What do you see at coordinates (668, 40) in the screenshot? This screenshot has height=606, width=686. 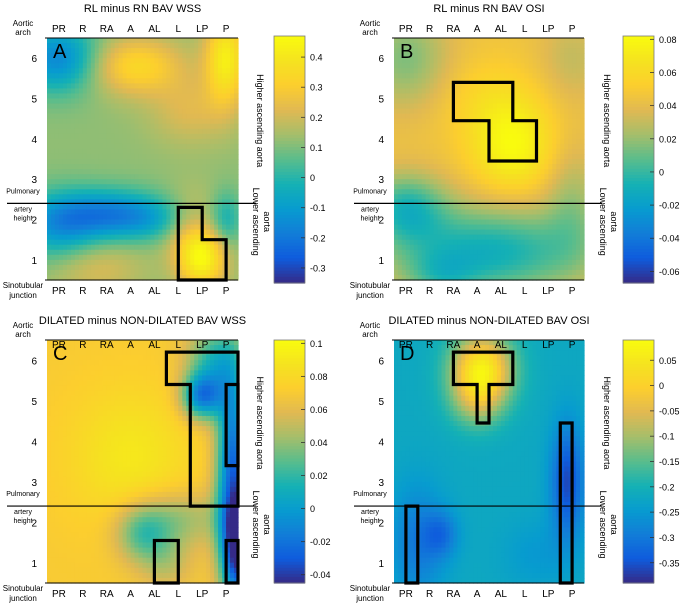 I see `colorbar-tick-label: 0.08` at bounding box center [668, 40].